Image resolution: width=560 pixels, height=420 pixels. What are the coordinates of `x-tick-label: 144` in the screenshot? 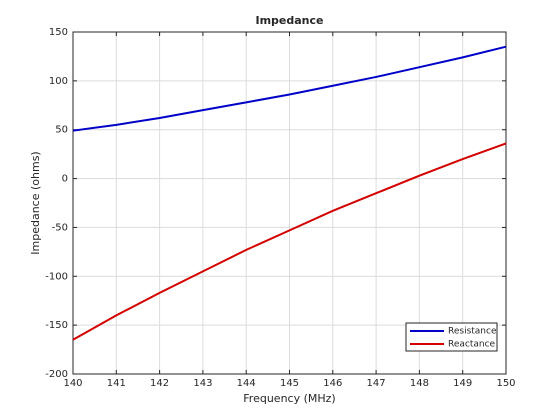 It's located at (246, 383).